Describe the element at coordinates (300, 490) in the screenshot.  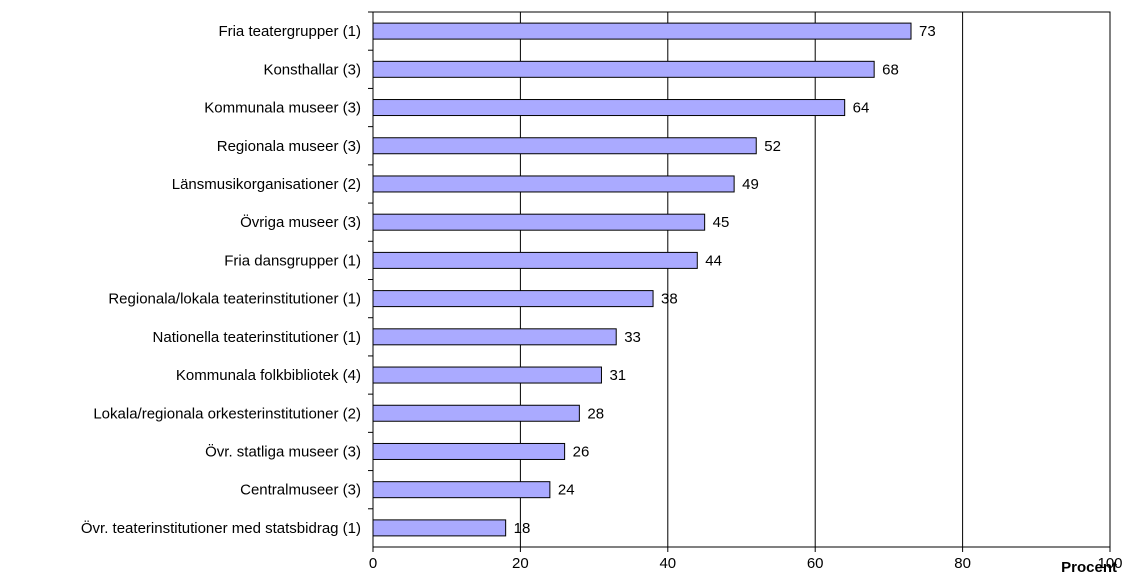
I see `category-label: Centralmuseer (3)` at that location.